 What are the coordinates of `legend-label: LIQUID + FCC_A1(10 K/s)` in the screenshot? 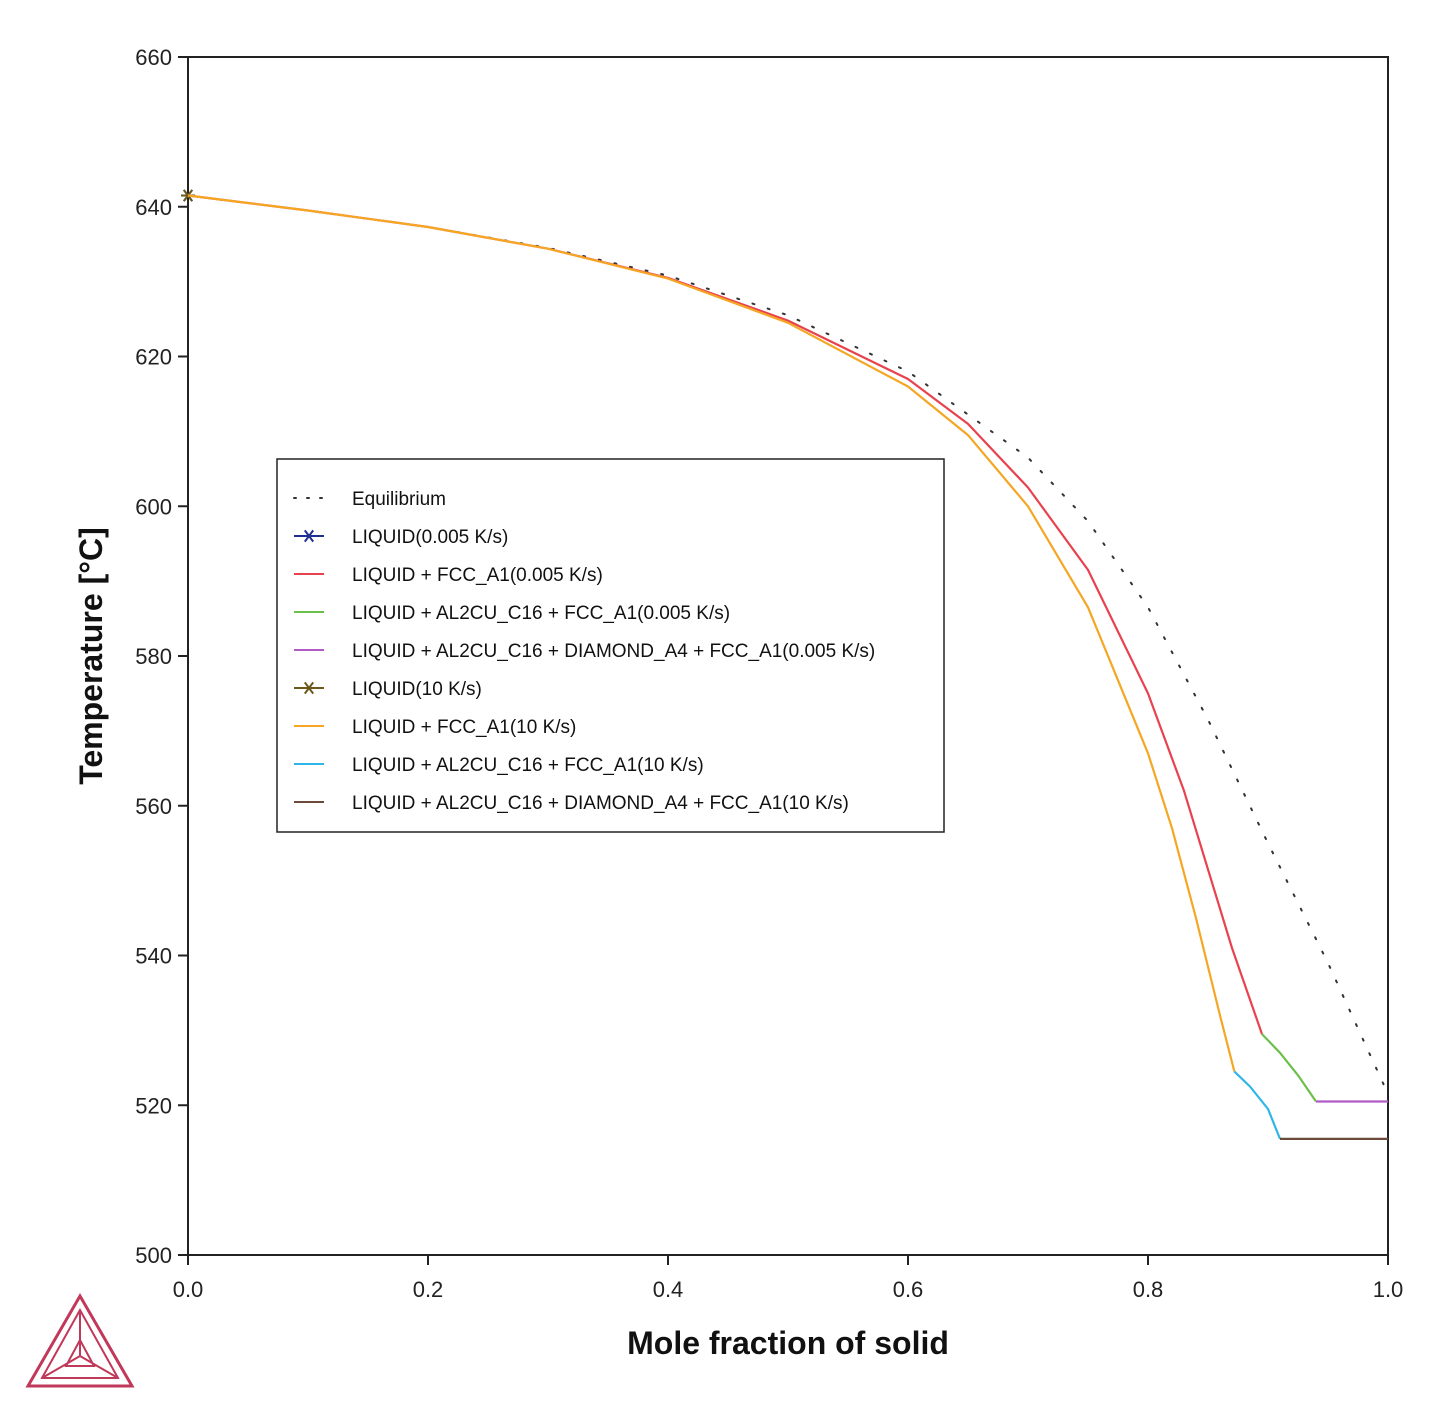 It's located at (464, 727).